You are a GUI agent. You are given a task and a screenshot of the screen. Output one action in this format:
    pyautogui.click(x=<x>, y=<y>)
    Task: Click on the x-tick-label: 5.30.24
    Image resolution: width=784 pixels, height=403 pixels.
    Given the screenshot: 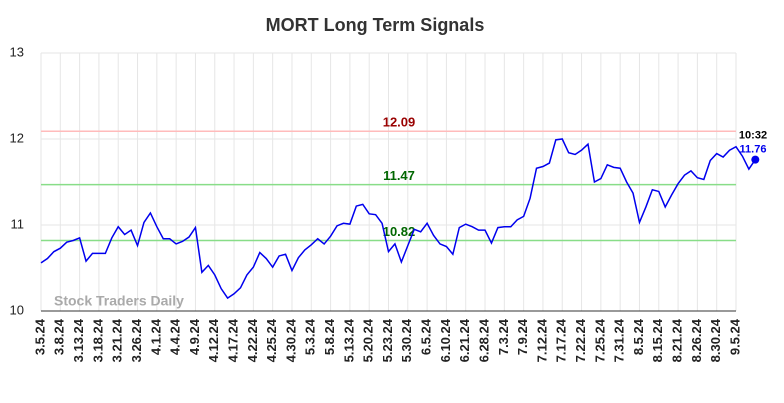 What is the action you would take?
    pyautogui.click(x=406, y=340)
    